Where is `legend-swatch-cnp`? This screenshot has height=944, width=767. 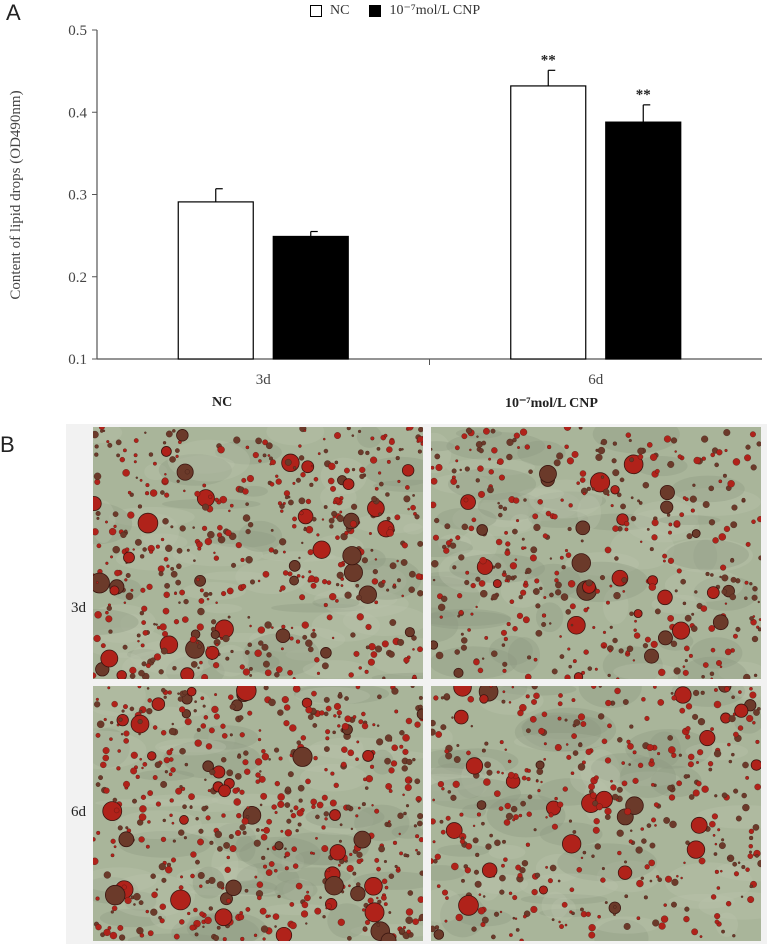 legend-swatch-cnp is located at coordinates (375, 10).